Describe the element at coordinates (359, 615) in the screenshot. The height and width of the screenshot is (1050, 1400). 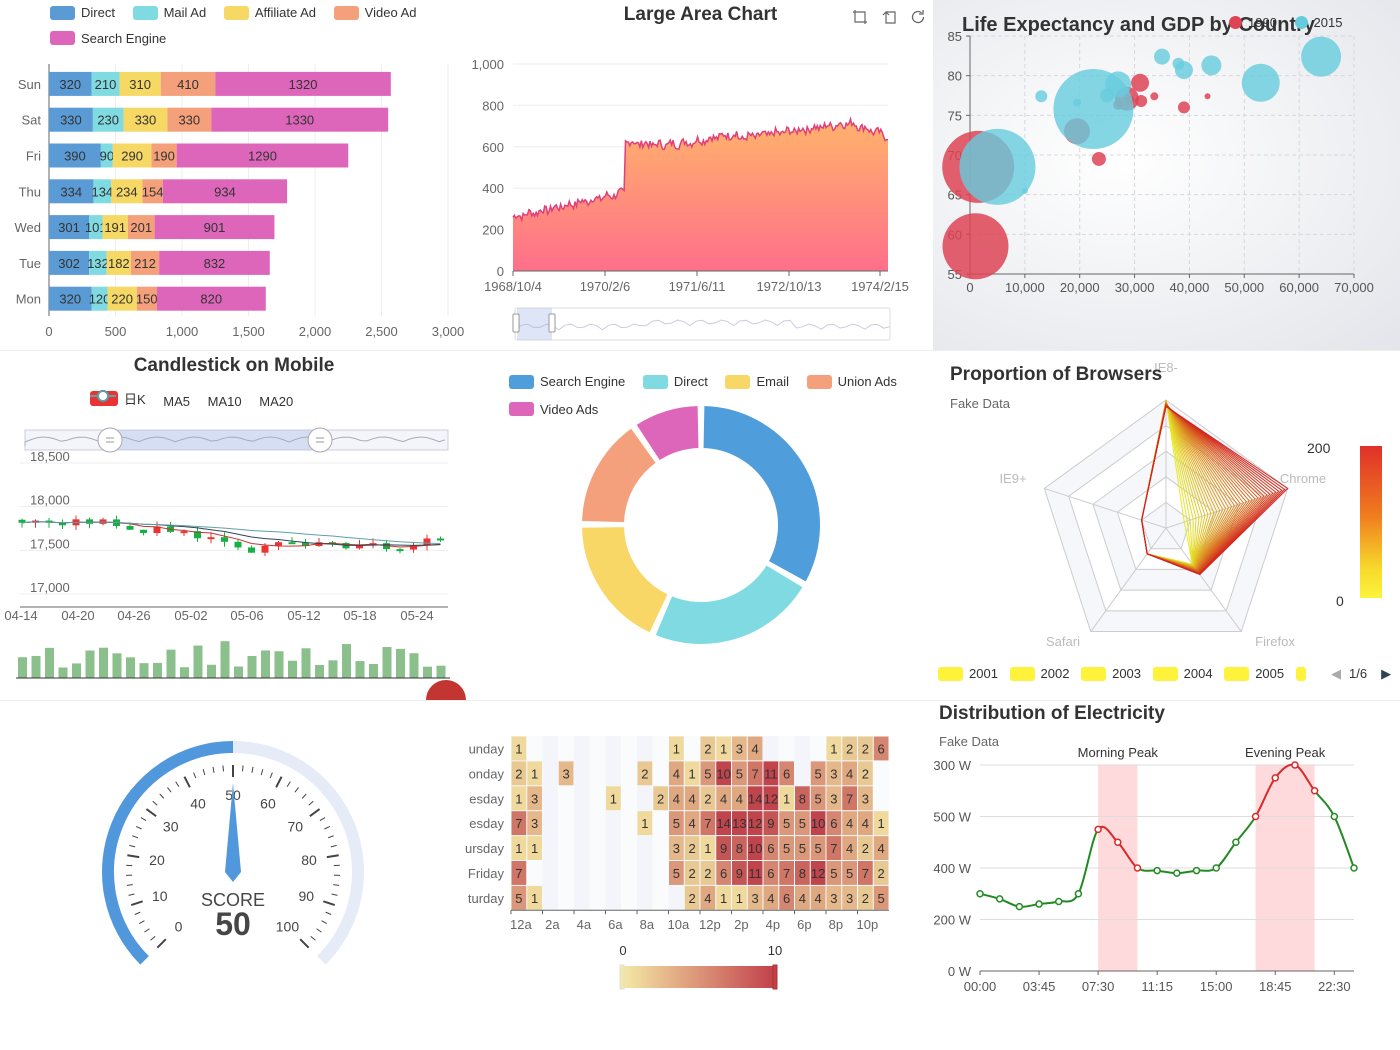
I see `x-tick-label: 05-18` at that location.